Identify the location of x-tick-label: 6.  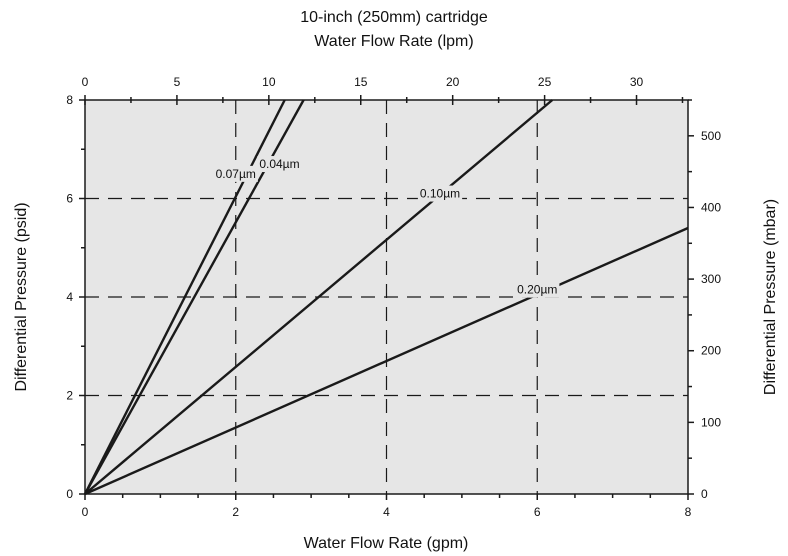
(537, 512).